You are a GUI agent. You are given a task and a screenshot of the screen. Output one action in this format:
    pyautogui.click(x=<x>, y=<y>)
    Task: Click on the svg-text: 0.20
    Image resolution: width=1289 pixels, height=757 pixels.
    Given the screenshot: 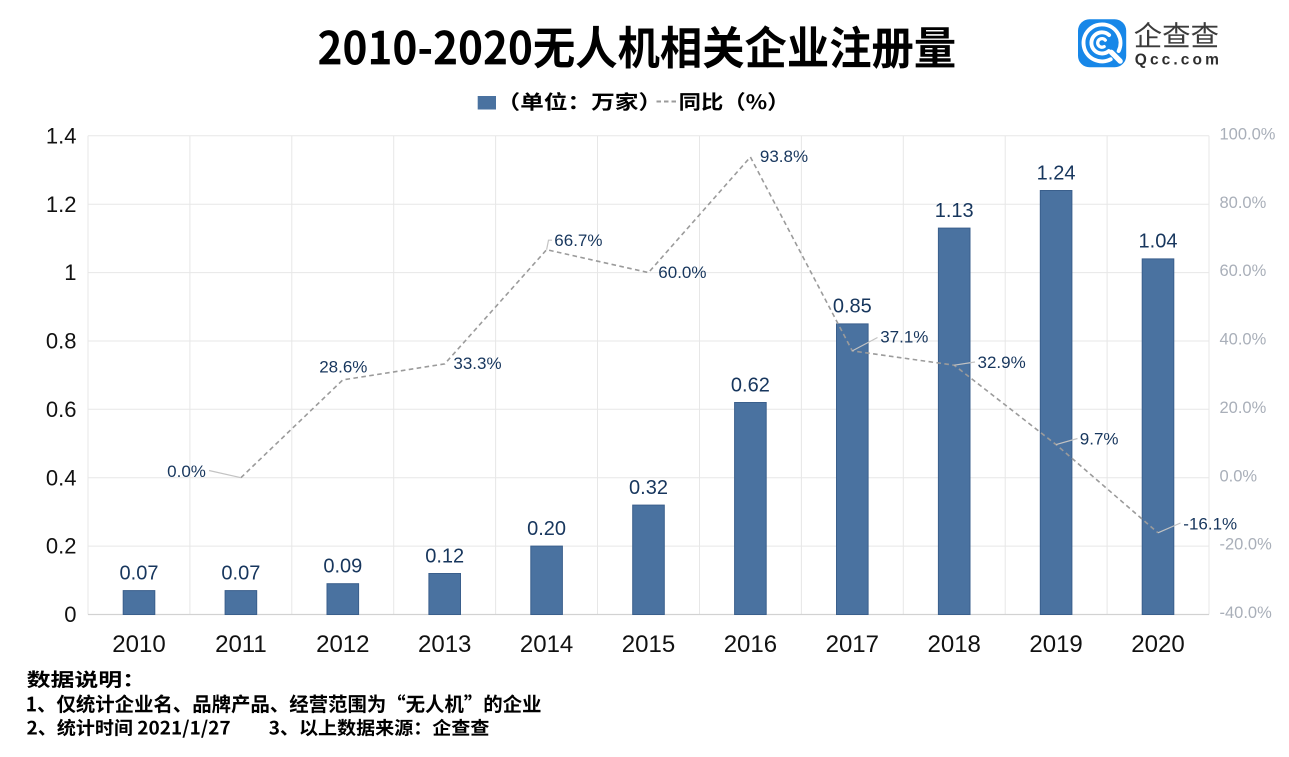 What is the action you would take?
    pyautogui.click(x=546, y=529)
    